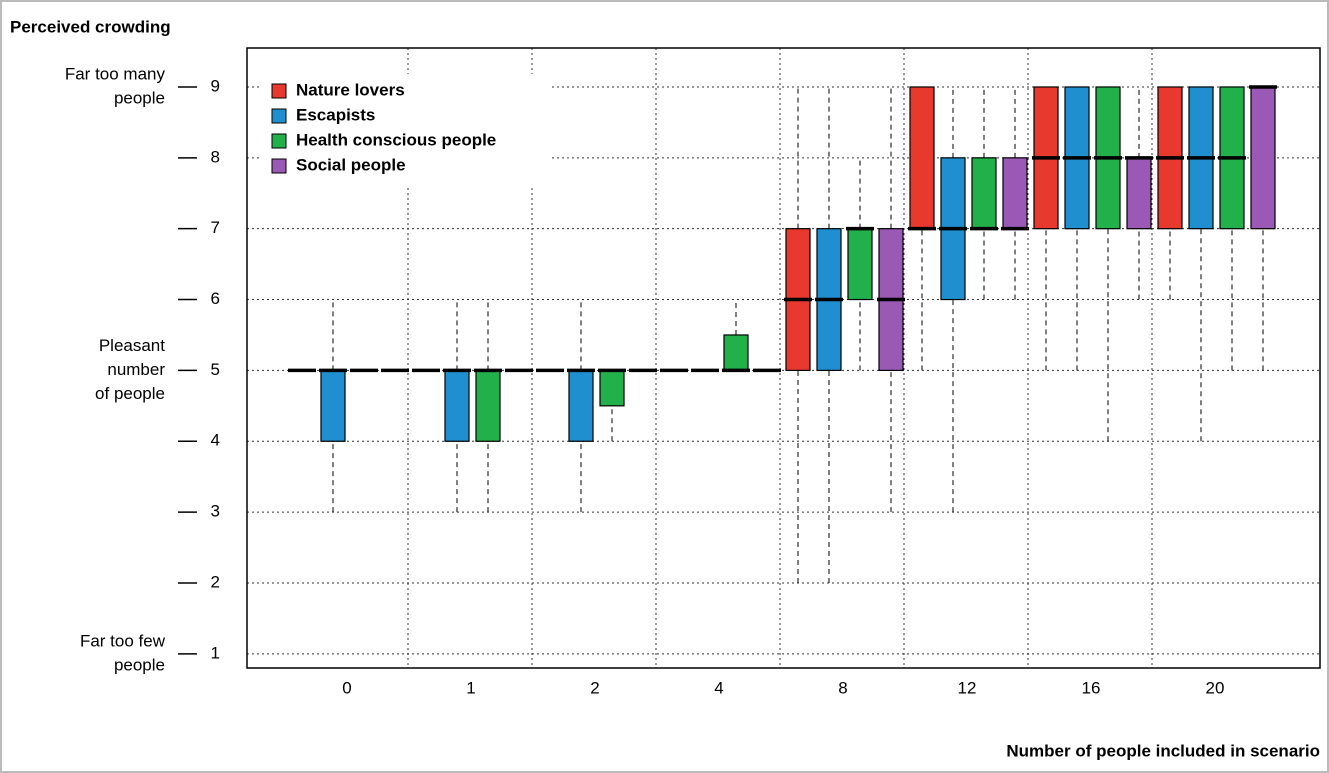 The height and width of the screenshot is (773, 1329). Describe the element at coordinates (132, 345) in the screenshot. I see `y-annotation: Pleasant` at that location.